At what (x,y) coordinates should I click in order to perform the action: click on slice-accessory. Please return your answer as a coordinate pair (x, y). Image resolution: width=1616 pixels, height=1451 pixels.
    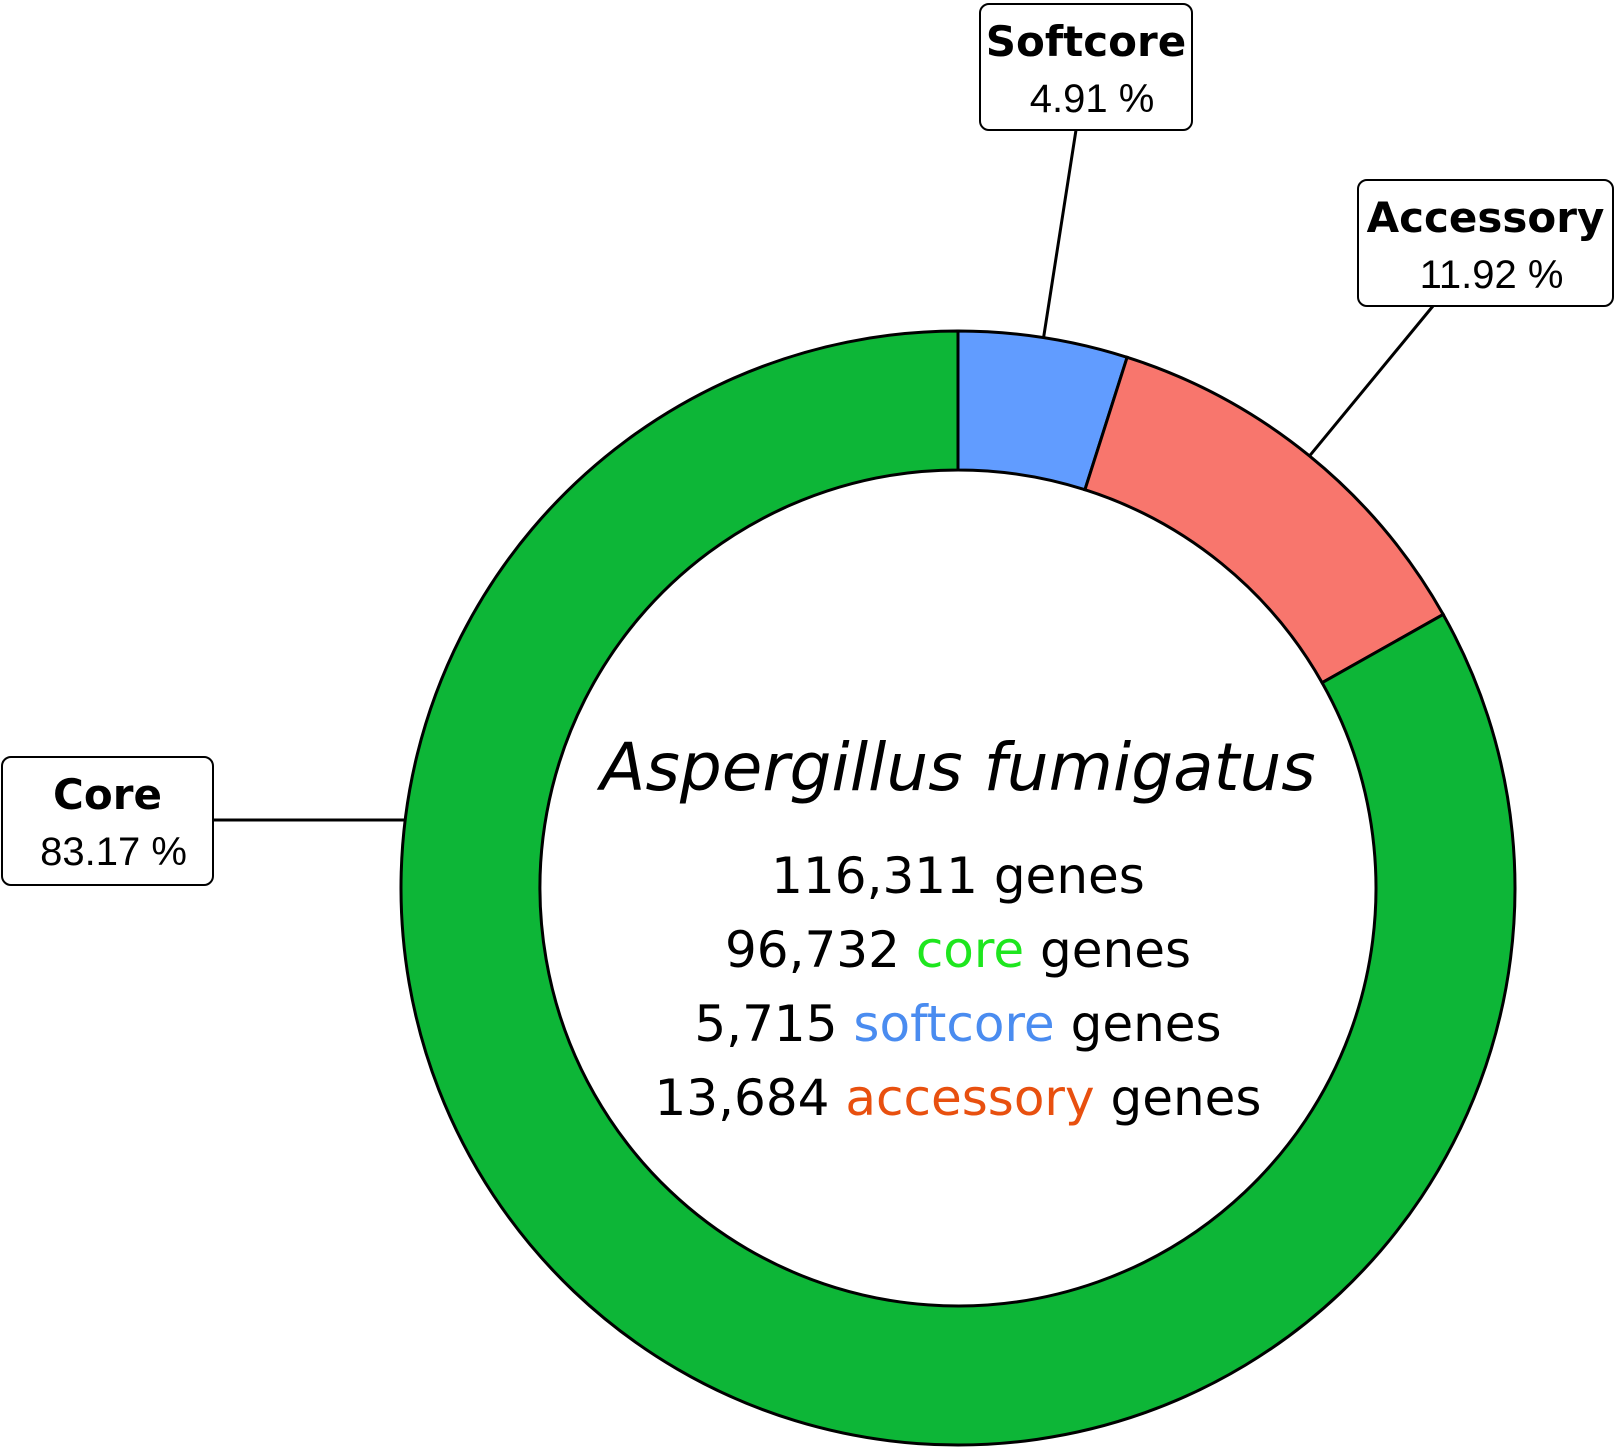
    Looking at the image, I should click on (1264, 520).